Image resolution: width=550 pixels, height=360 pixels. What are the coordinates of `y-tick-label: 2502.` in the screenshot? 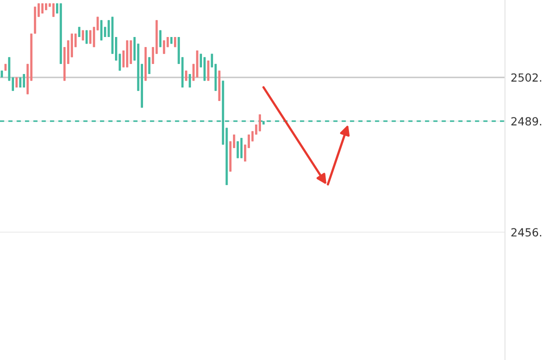 It's located at (526, 77).